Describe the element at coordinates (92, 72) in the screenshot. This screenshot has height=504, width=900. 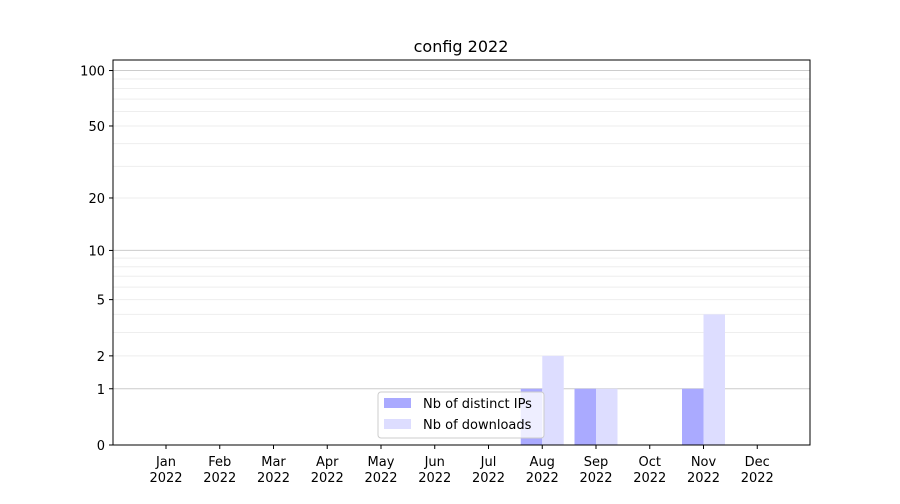
I see `y-tick-label: 100` at that location.